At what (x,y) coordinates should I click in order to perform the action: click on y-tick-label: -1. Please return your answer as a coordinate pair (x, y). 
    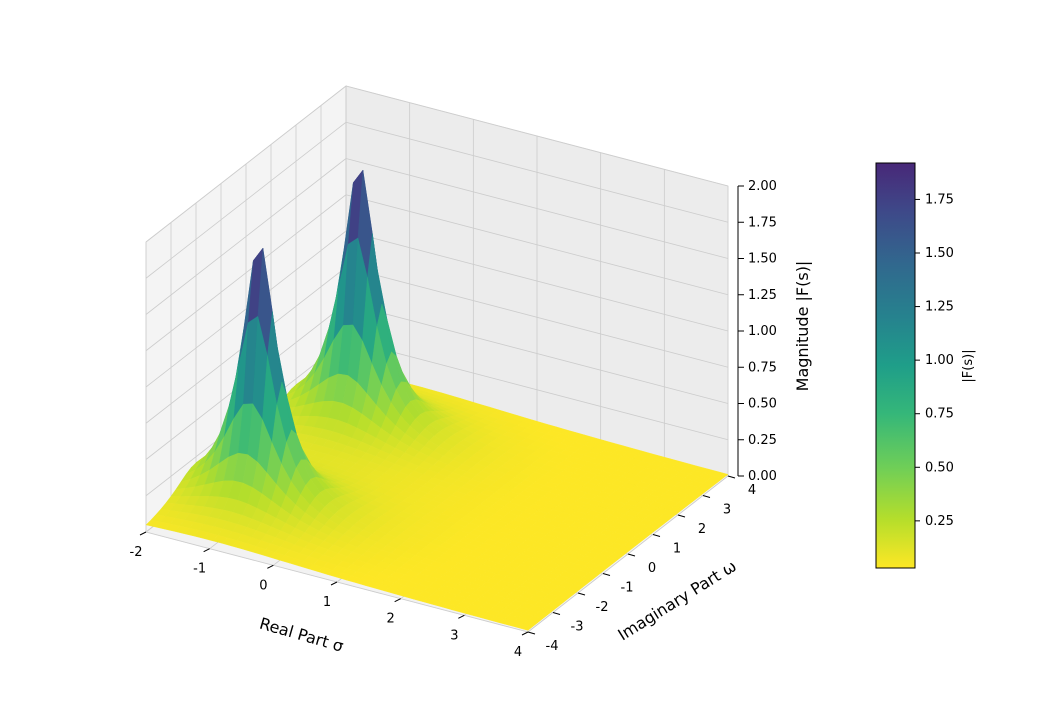
    Looking at the image, I should click on (627, 588).